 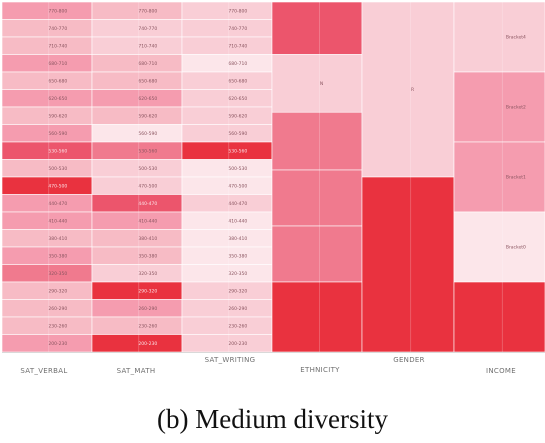 What do you see at coordinates (317, 177) in the screenshot?
I see `column-ethnicity: N` at bounding box center [317, 177].